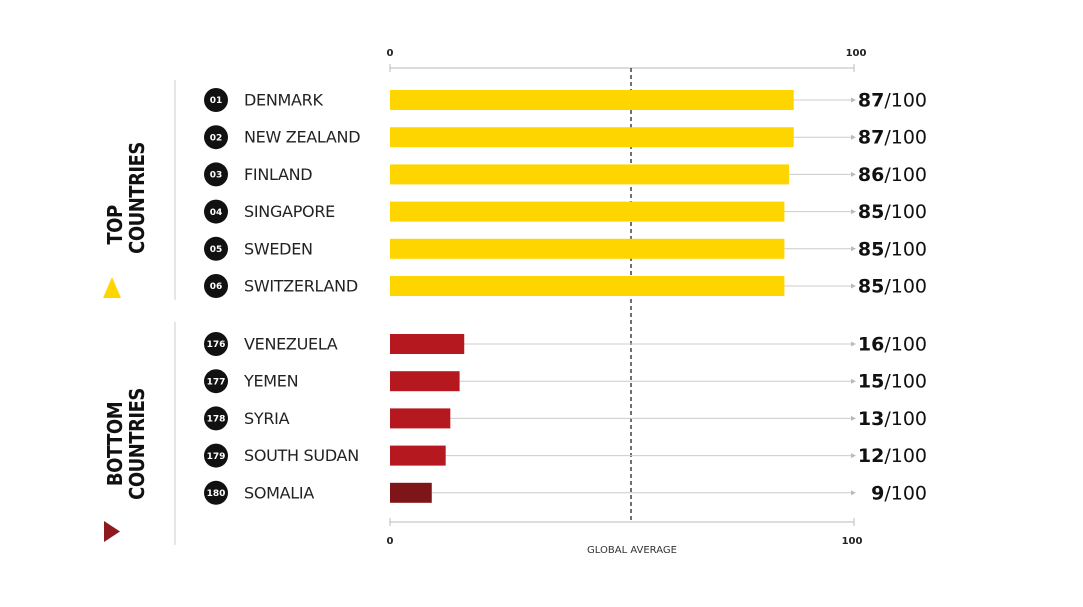  What do you see at coordinates (270, 381) in the screenshot?
I see `country-name: YEMEN` at bounding box center [270, 381].